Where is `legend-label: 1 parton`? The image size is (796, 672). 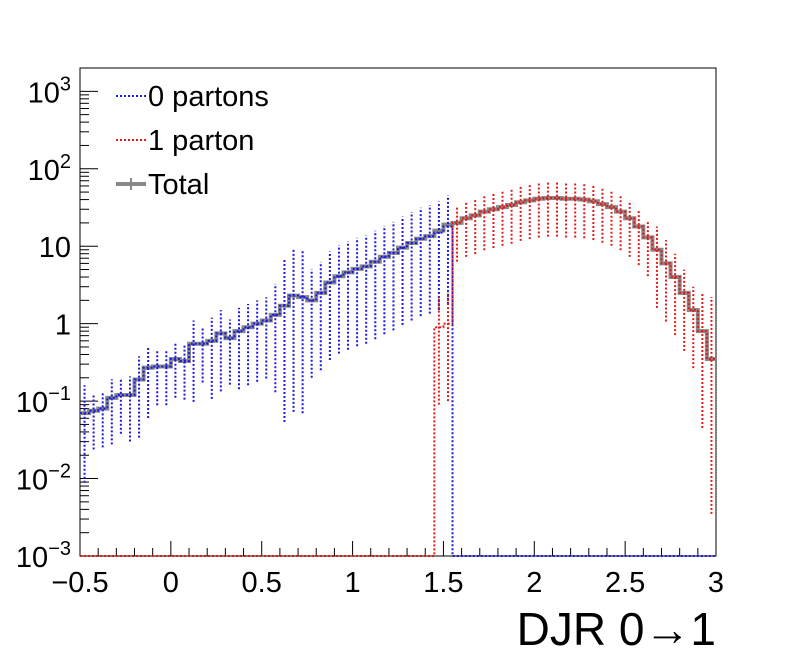
legend-label: 1 parton is located at coordinates (201, 141).